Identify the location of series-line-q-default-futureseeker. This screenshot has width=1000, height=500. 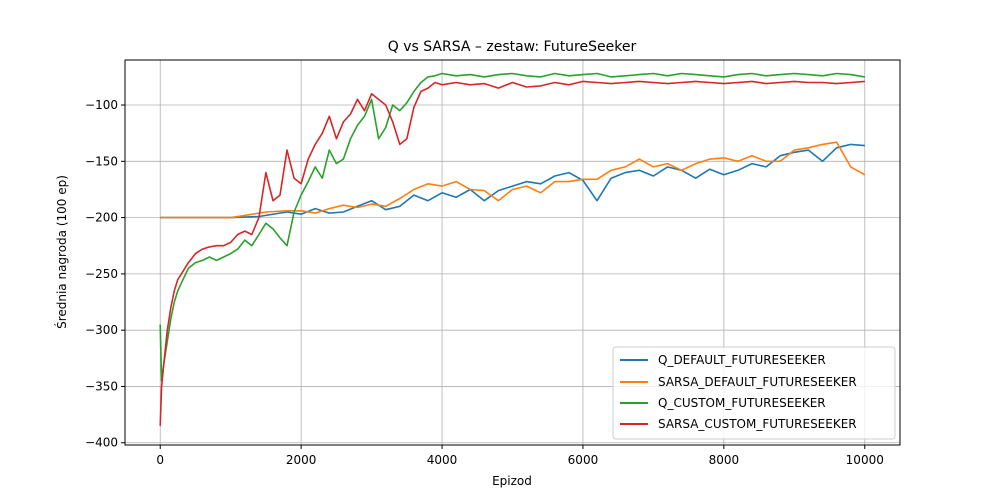
(512, 181).